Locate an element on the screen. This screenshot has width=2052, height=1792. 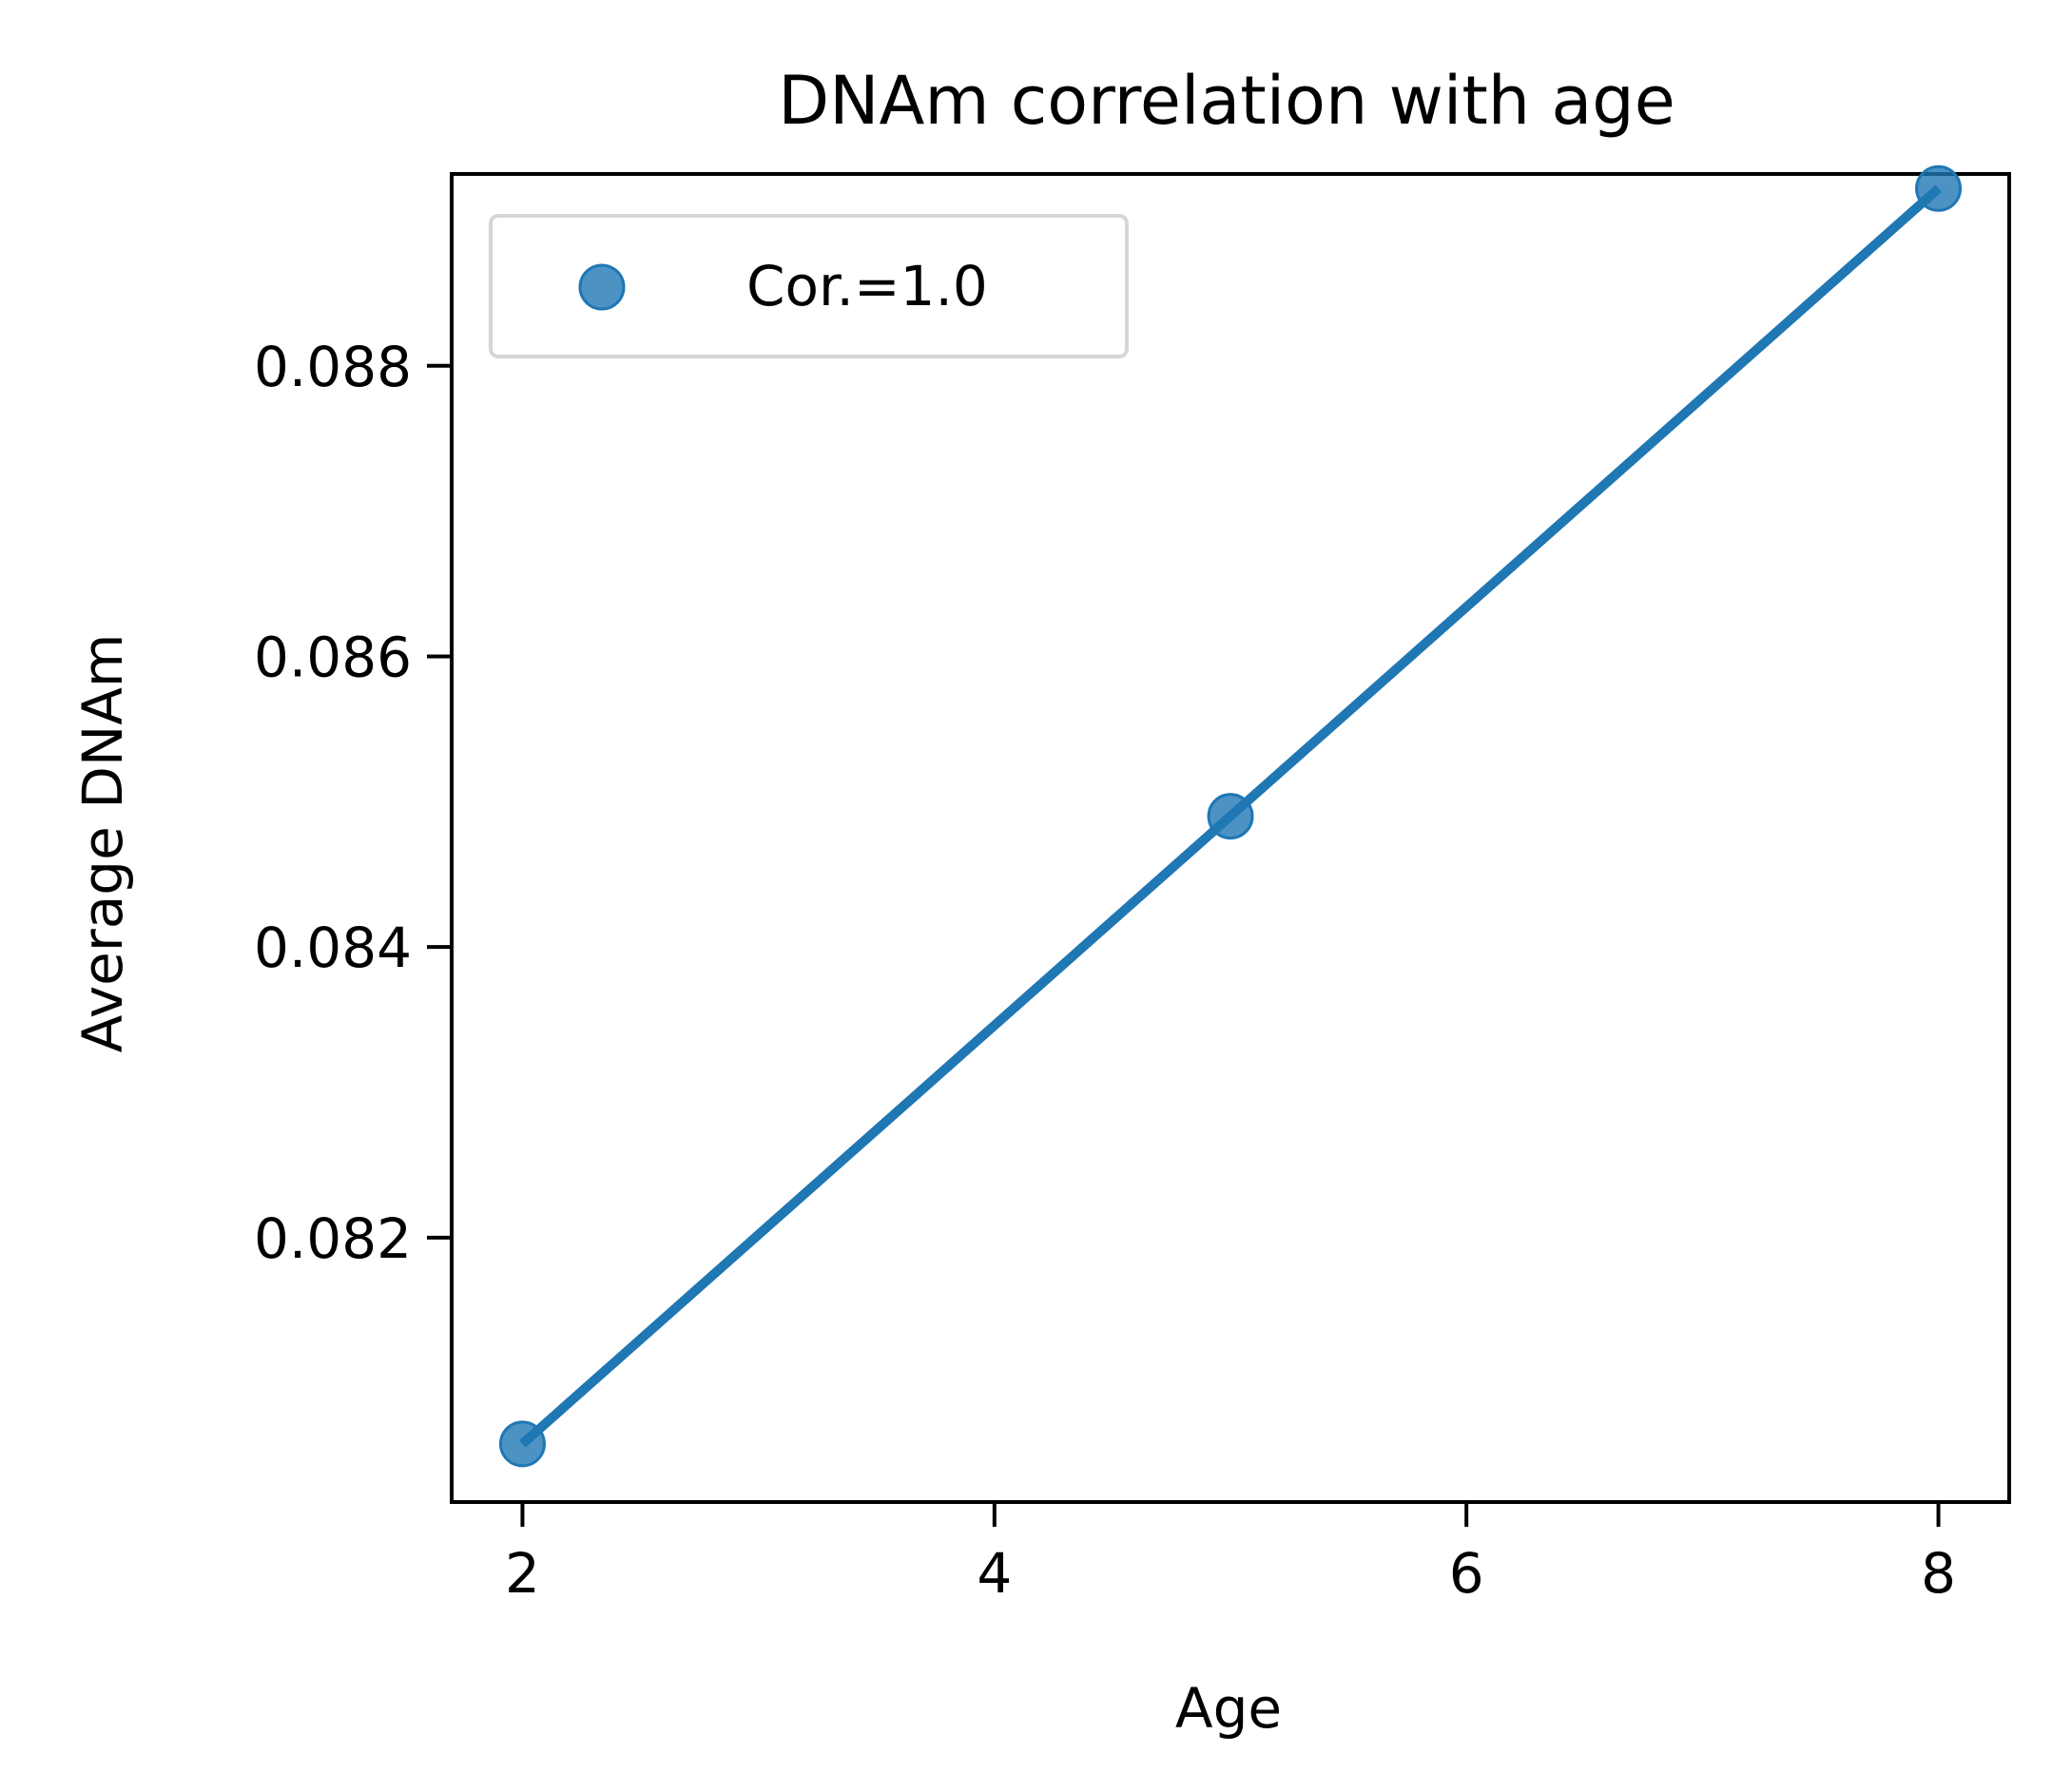
x-axis: 2 4 6 8 is located at coordinates (1230, 1554).